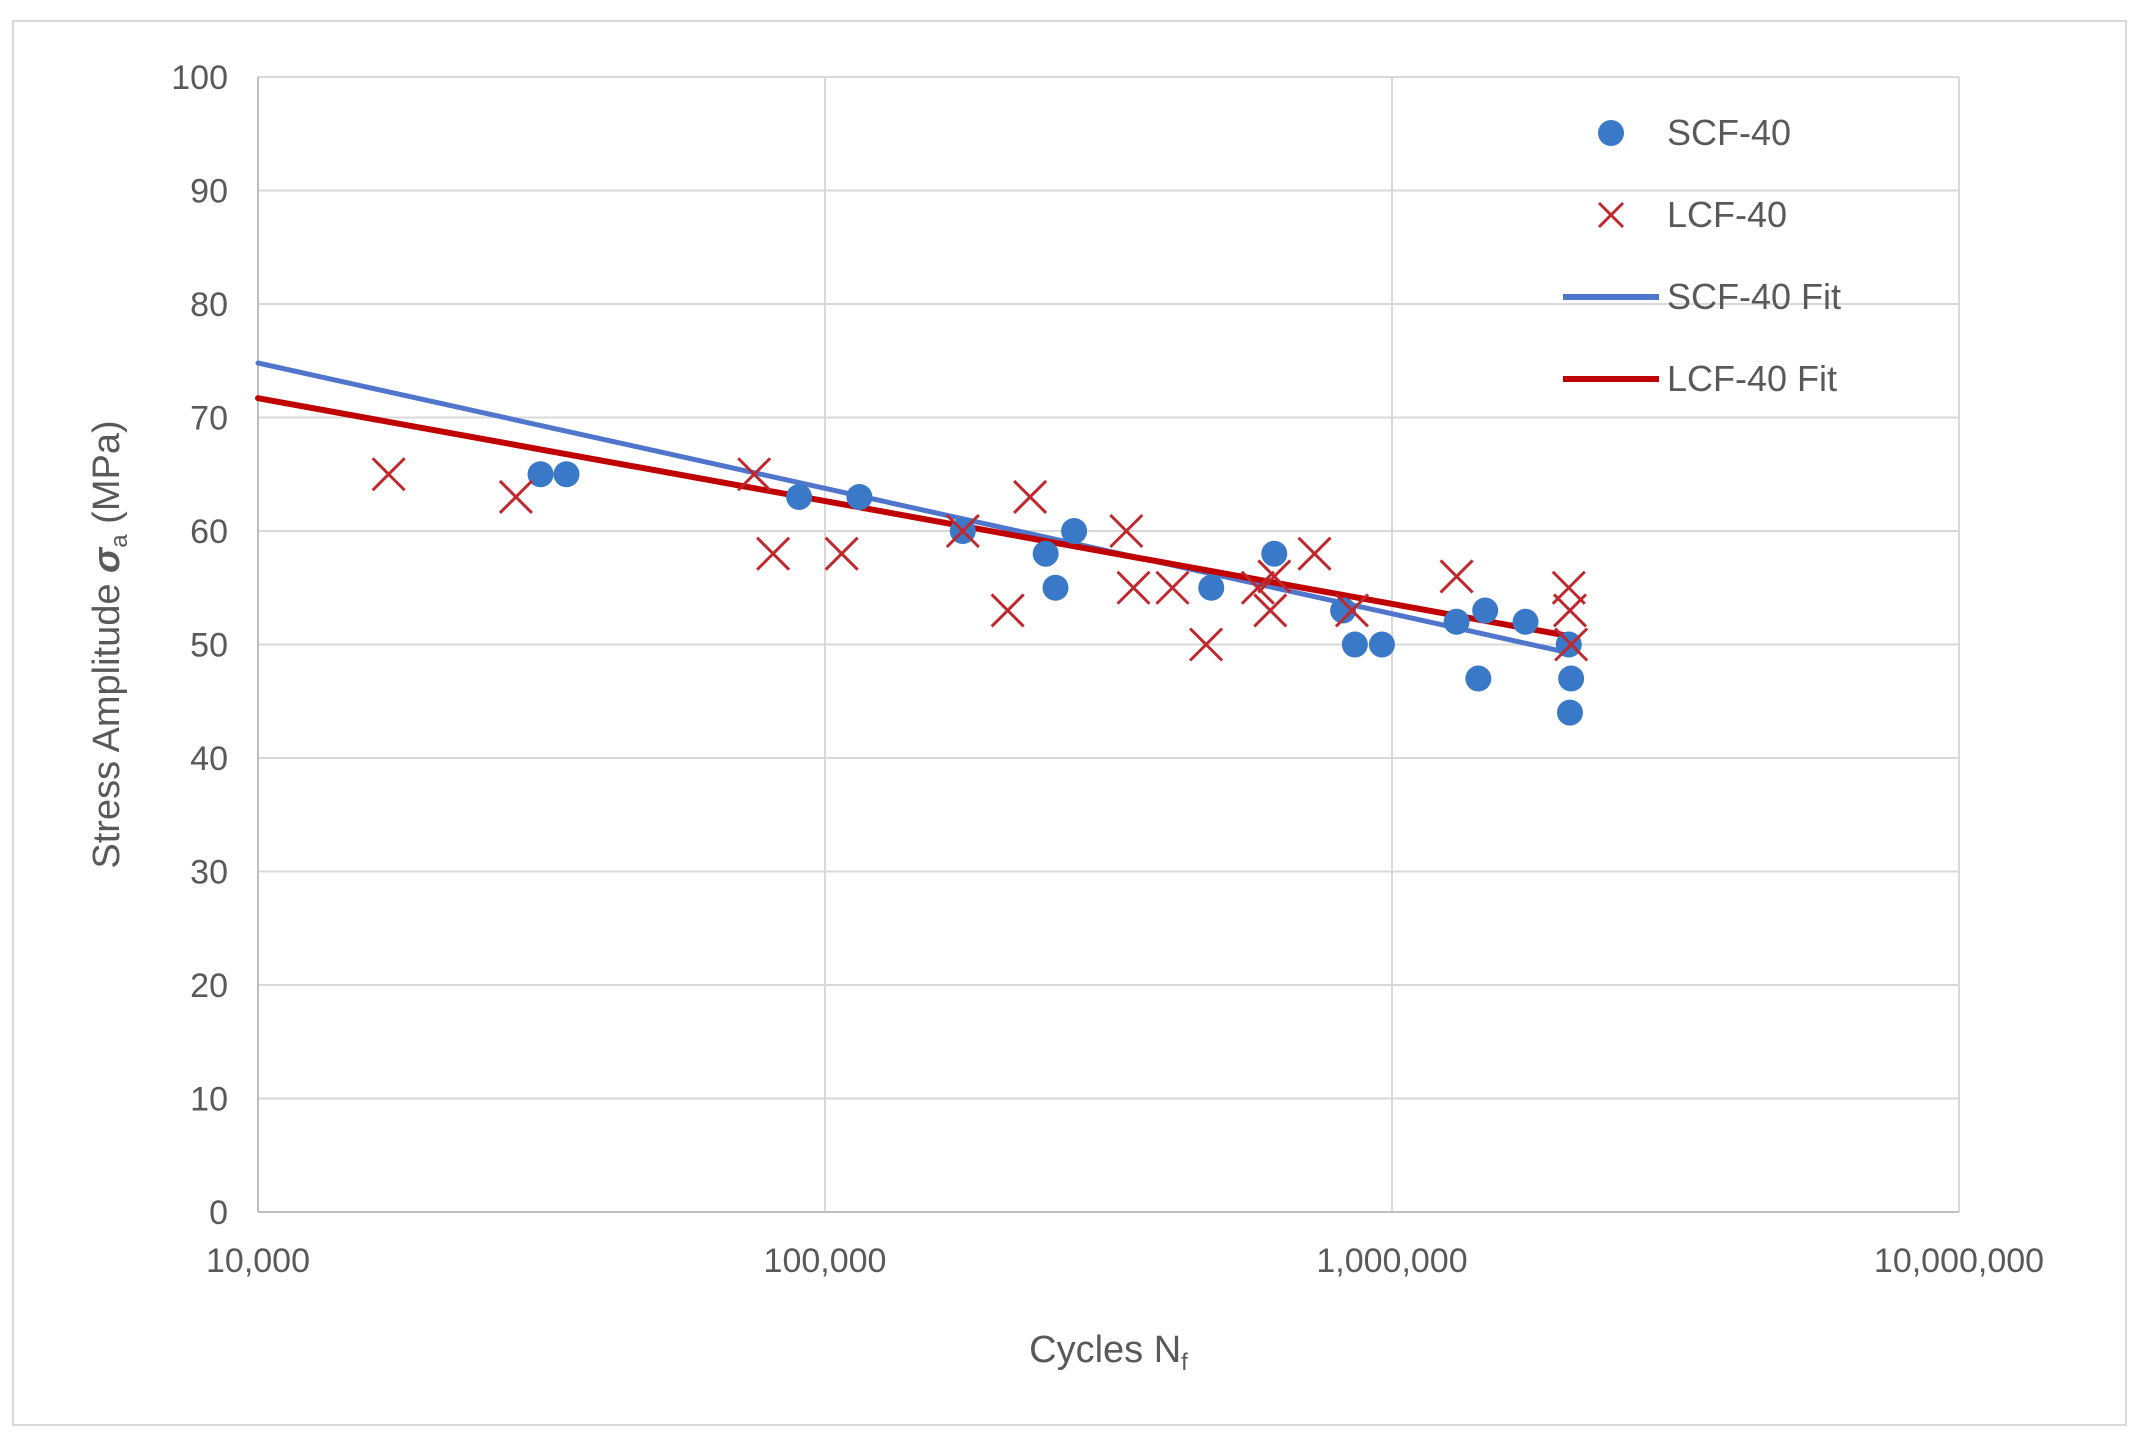 This screenshot has height=1446, width=2141. What do you see at coordinates (1108, 1352) in the screenshot?
I see `x-axis-title: Cycles Nf` at bounding box center [1108, 1352].